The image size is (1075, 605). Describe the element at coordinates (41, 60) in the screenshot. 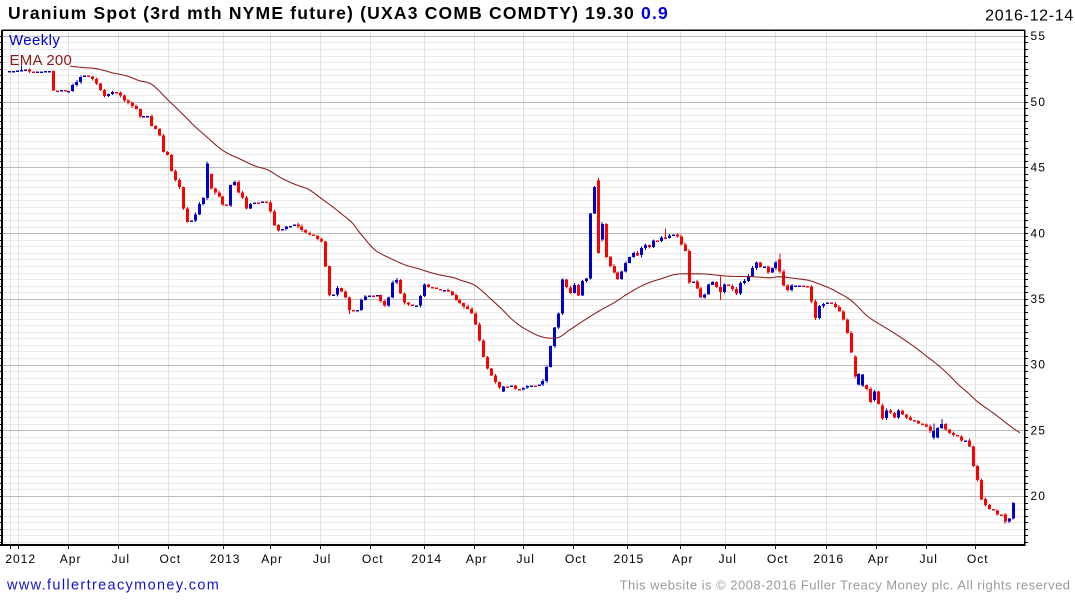

I see `svg-text: EMA 200` at that location.